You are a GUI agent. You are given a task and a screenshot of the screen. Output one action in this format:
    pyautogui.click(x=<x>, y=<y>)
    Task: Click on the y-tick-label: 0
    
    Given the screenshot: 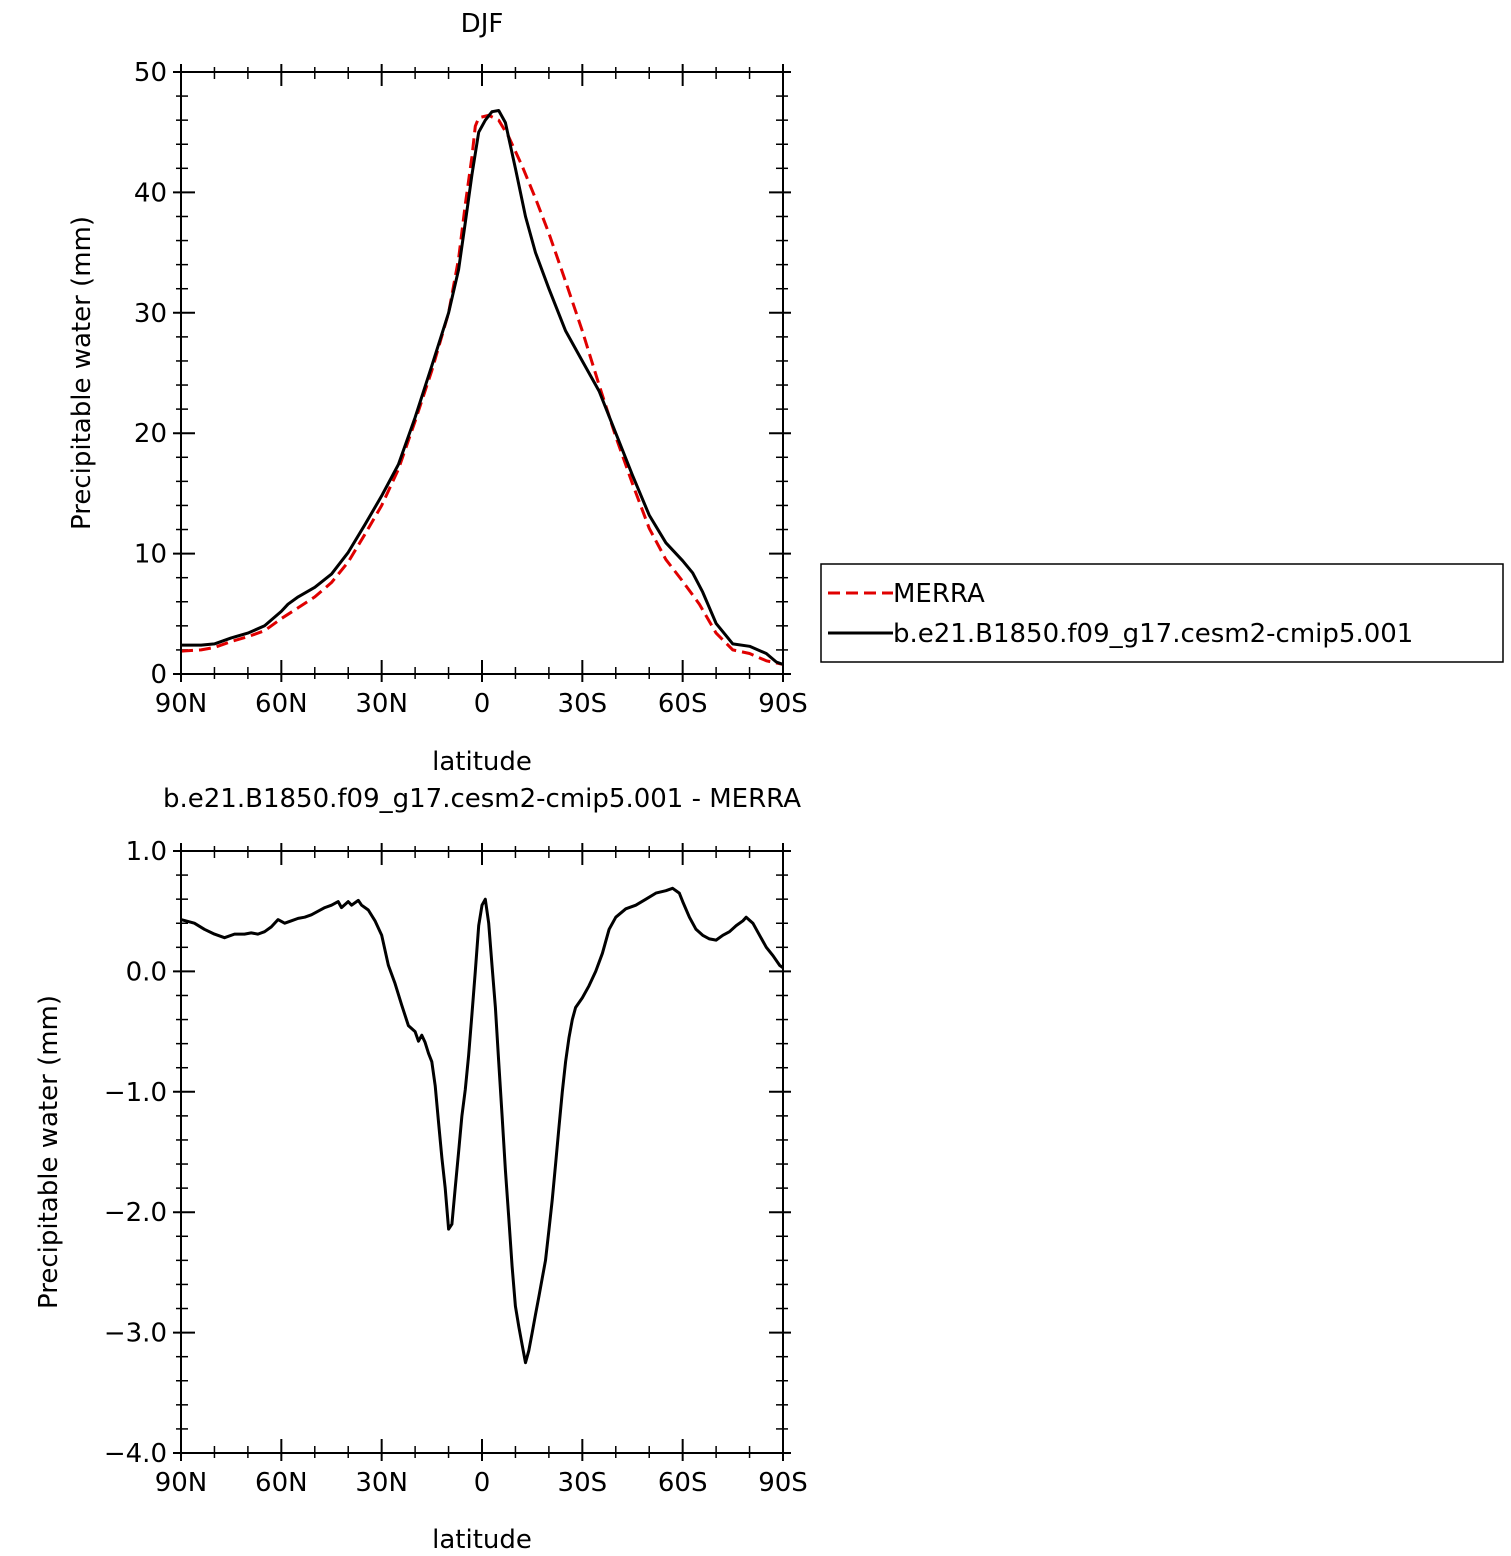 What is the action you would take?
    pyautogui.click(x=158, y=675)
    